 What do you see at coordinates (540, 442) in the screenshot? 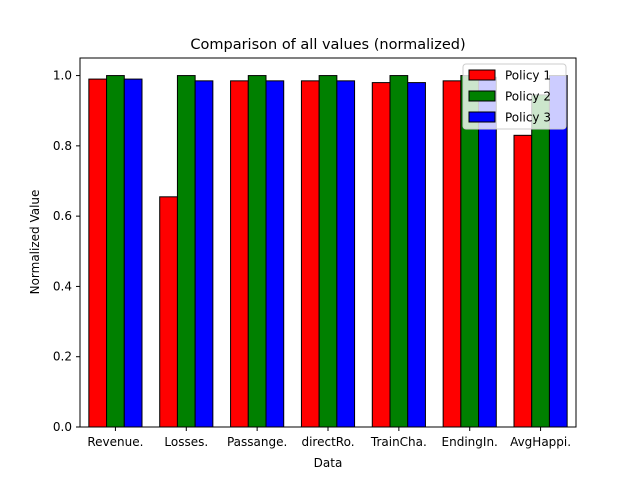
I see `x-tick-label: AvgHappi.` at bounding box center [540, 442].